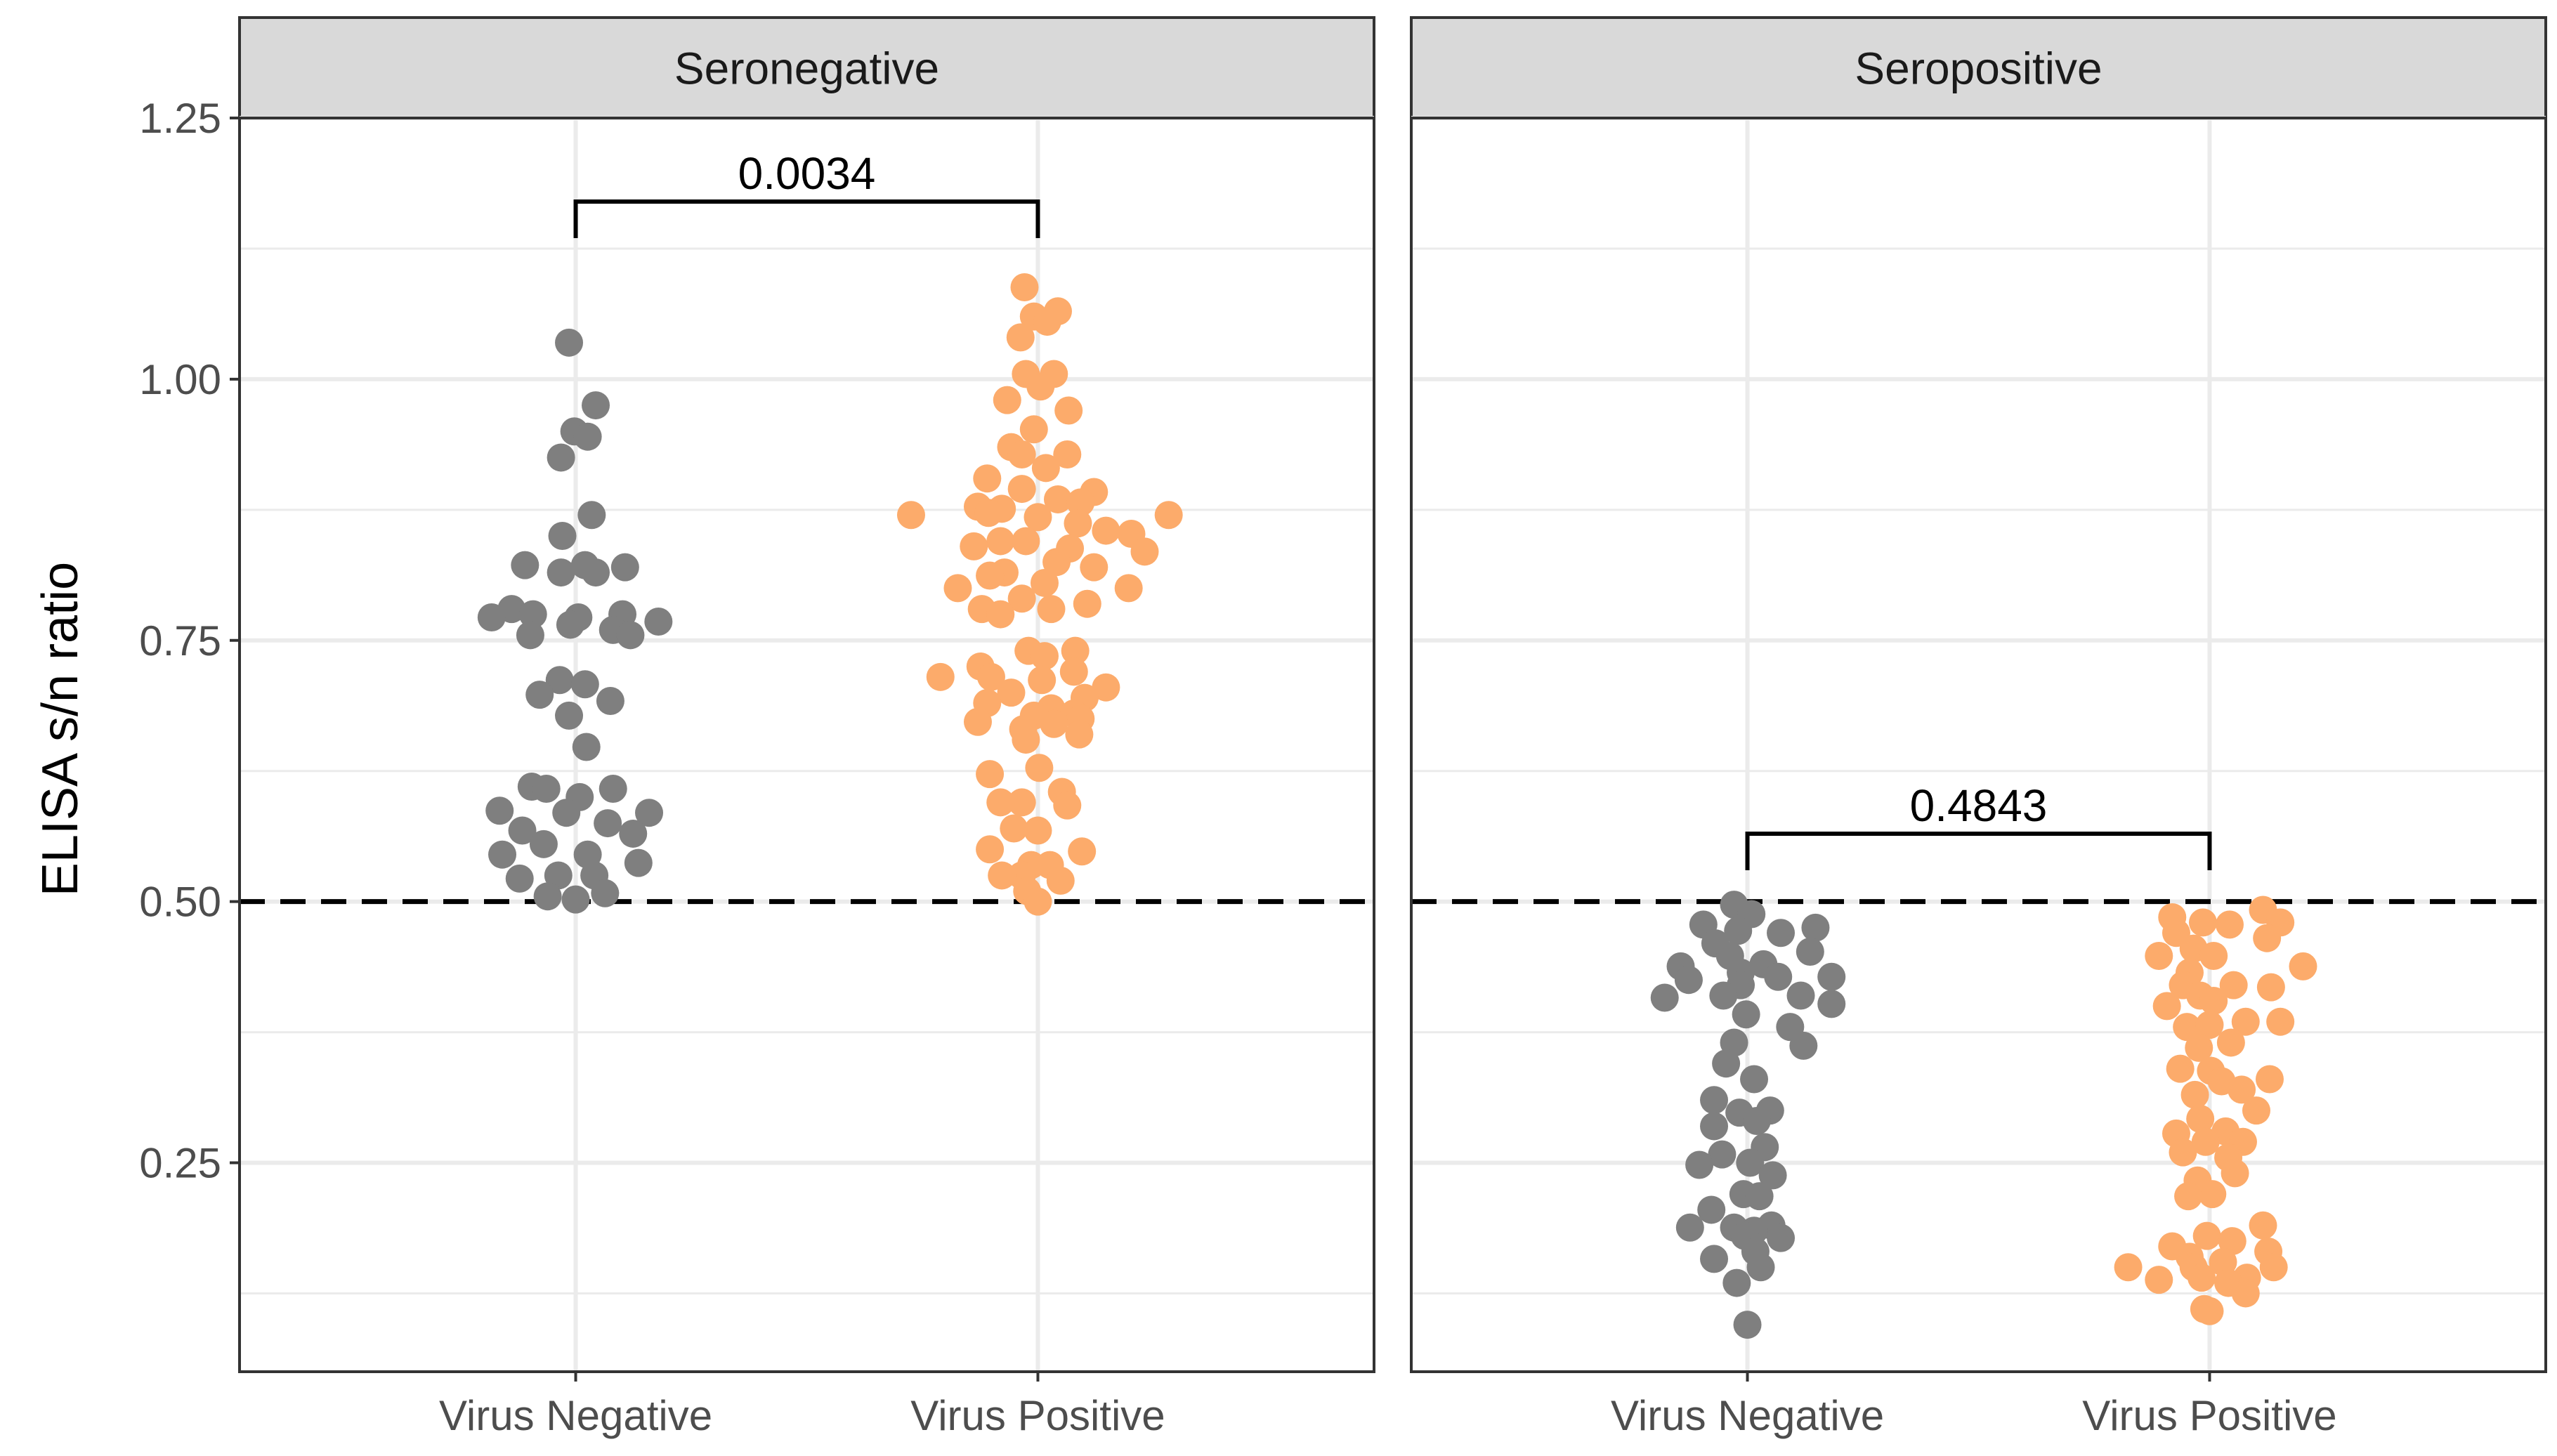  What do you see at coordinates (2209, 1415) in the screenshot?
I see `x-tick-label: Virus Positive` at bounding box center [2209, 1415].